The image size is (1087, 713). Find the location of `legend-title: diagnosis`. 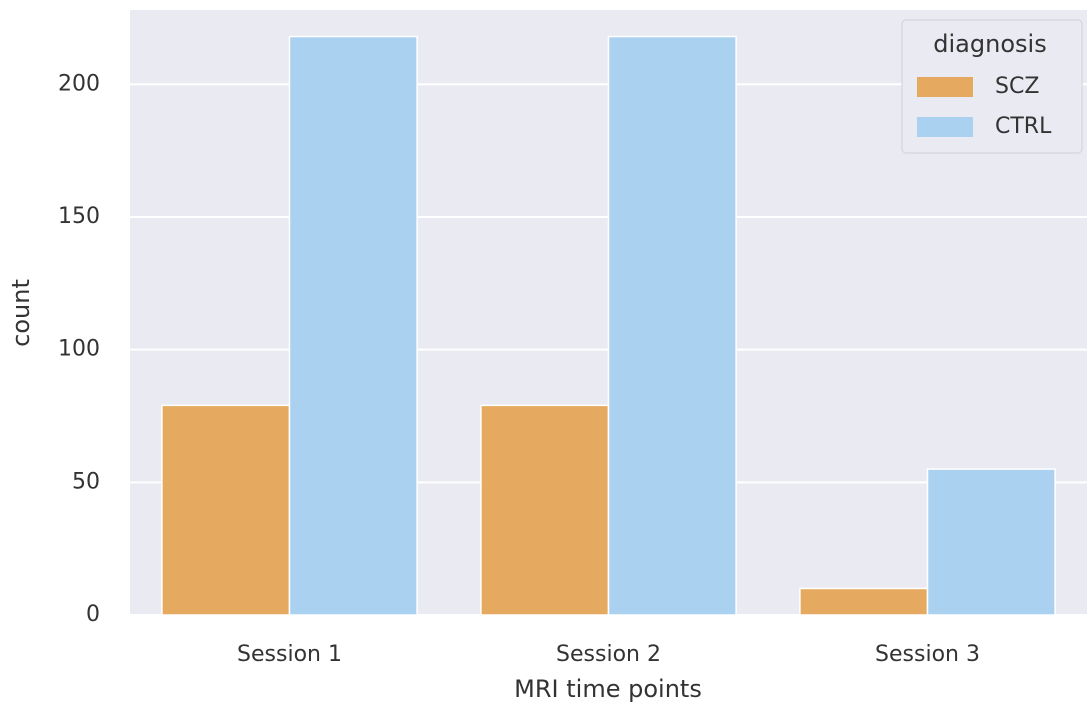

legend-title: diagnosis is located at coordinates (989, 44).